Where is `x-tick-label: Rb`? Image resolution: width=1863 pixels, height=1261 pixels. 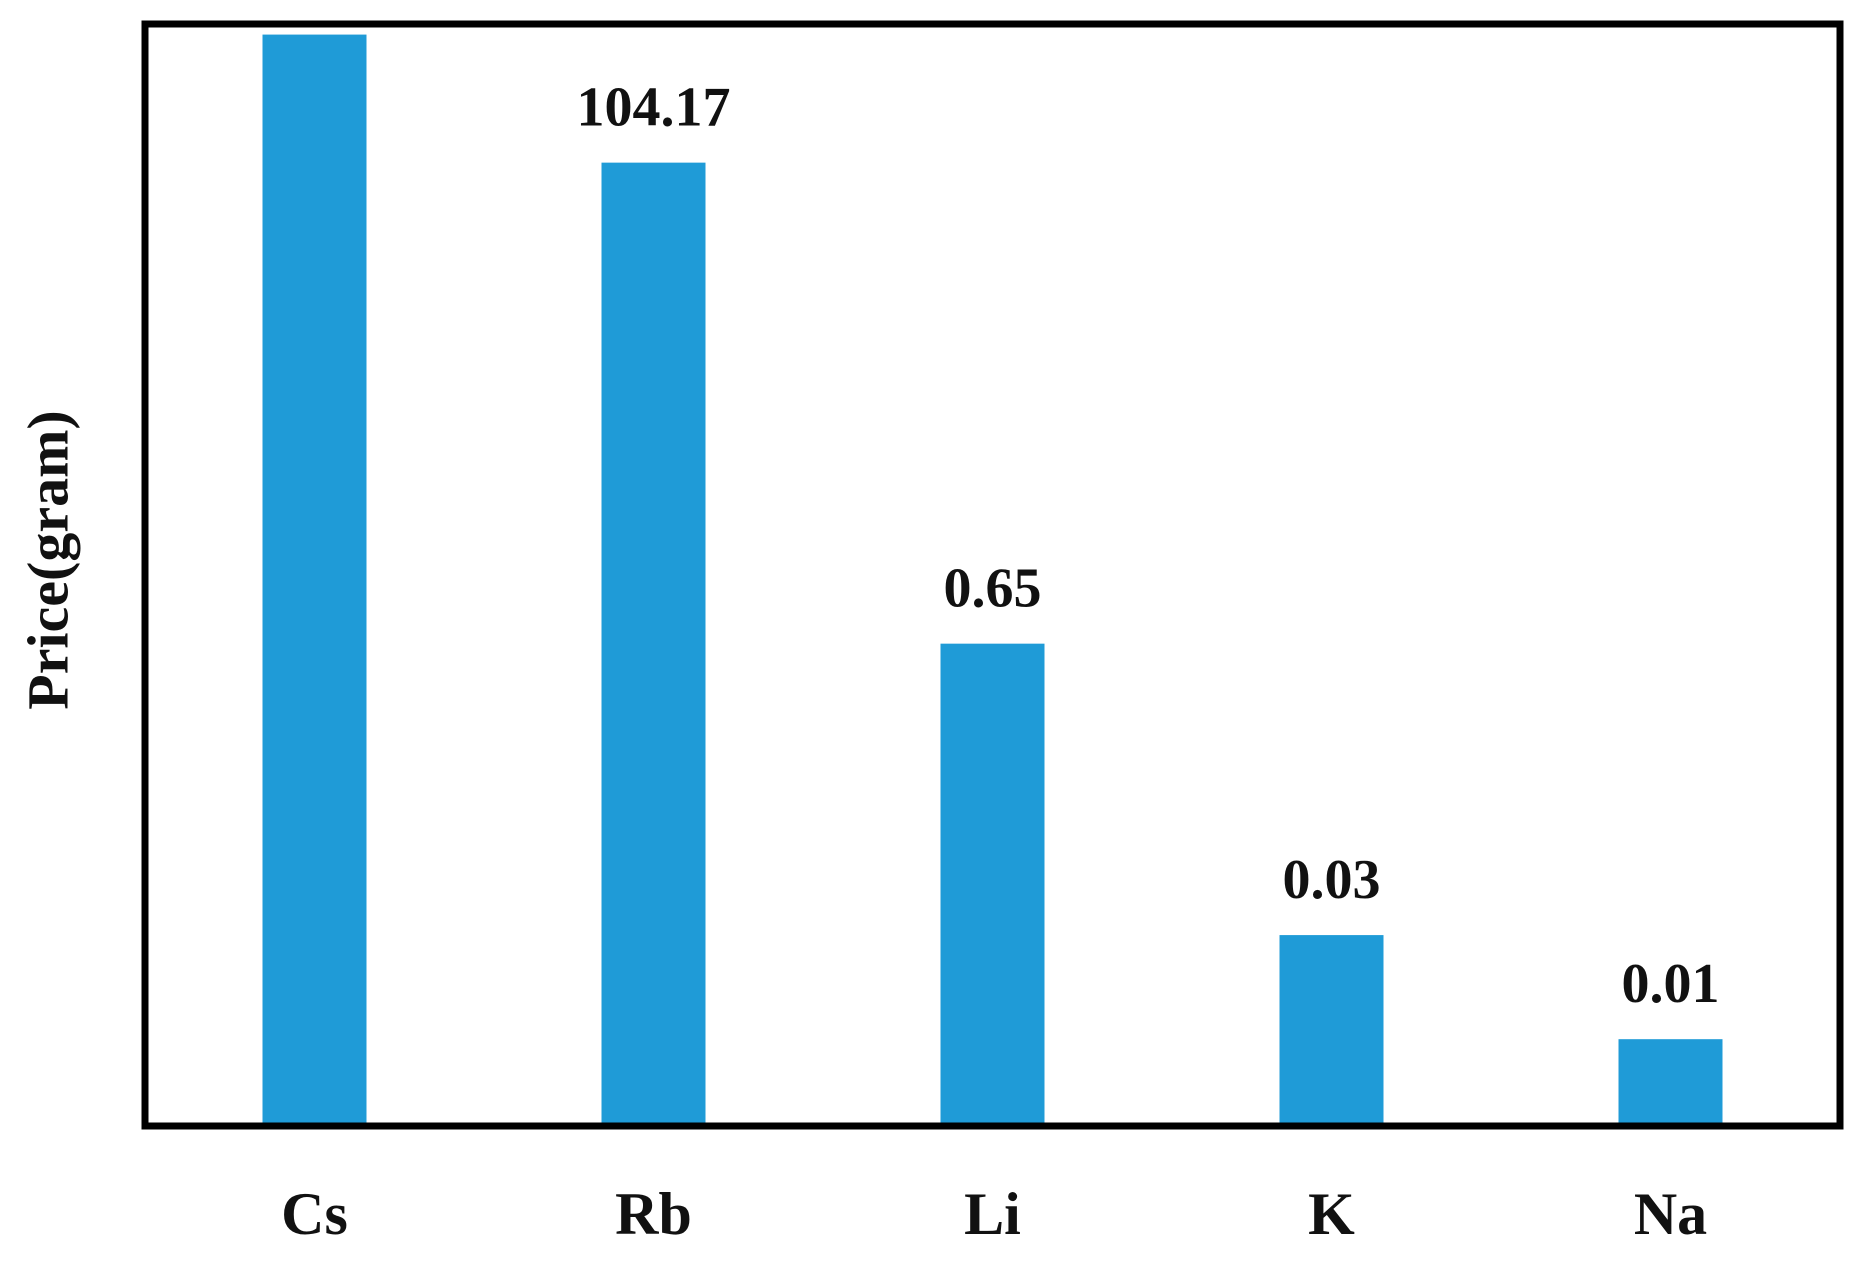
x-tick-label: Rb is located at coordinates (653, 1214).